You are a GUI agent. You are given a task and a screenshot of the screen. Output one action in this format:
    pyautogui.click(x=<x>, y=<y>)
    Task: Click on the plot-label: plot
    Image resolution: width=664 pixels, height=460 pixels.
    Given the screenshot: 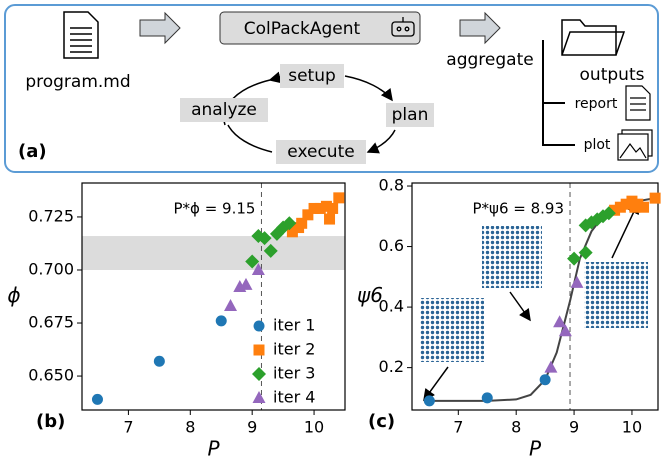 What is the action you would take?
    pyautogui.click(x=597, y=145)
    